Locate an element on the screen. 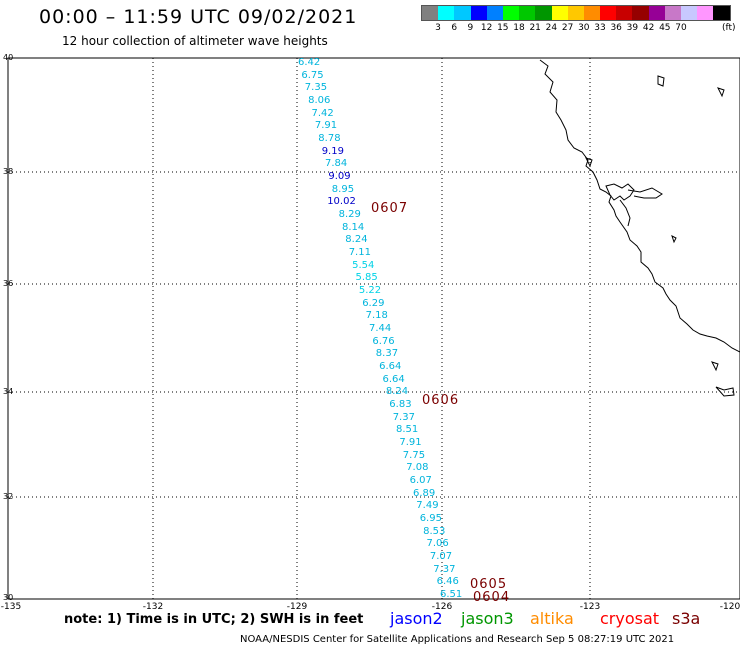 The image size is (740, 650). lat-label-36: 36 is located at coordinates (8, 283).